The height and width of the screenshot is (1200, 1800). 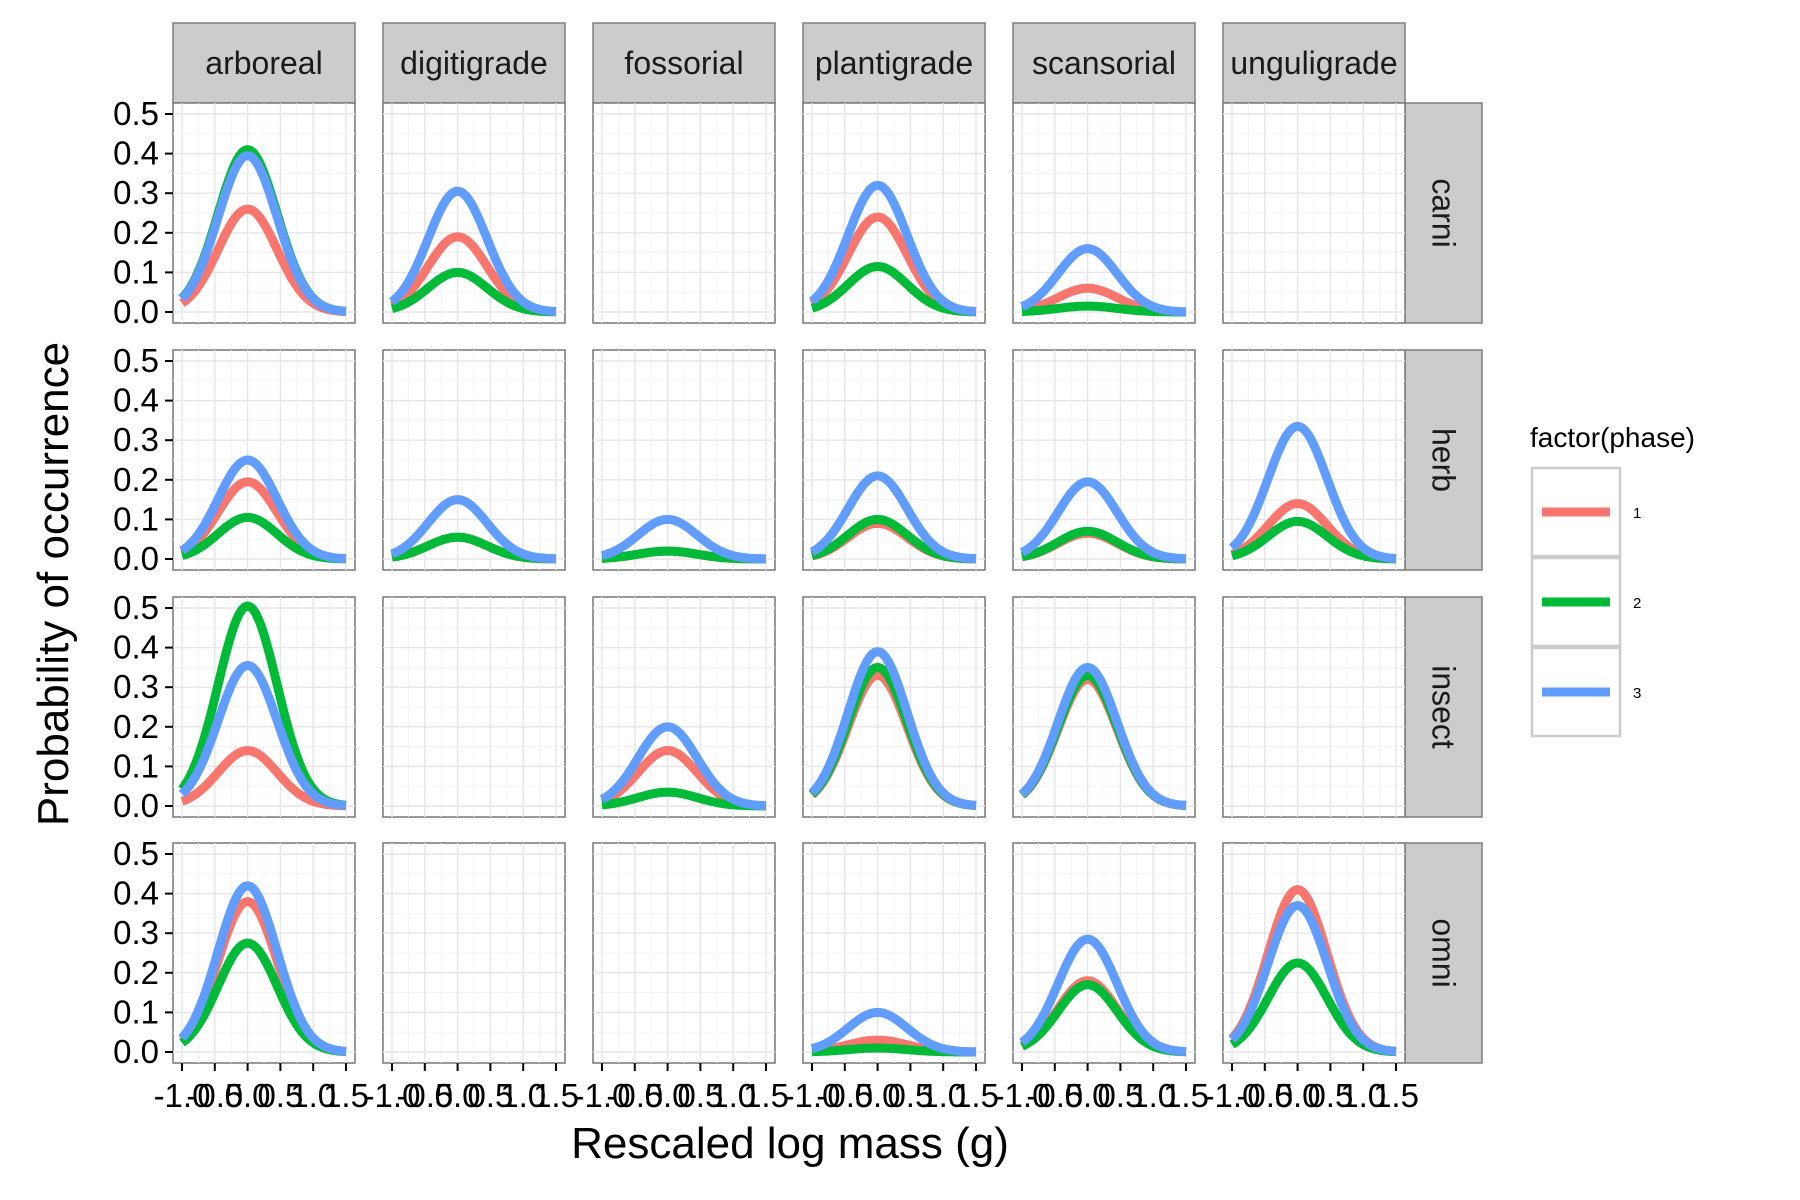 I want to click on panel-carni-digitigrade, so click(x=474, y=213).